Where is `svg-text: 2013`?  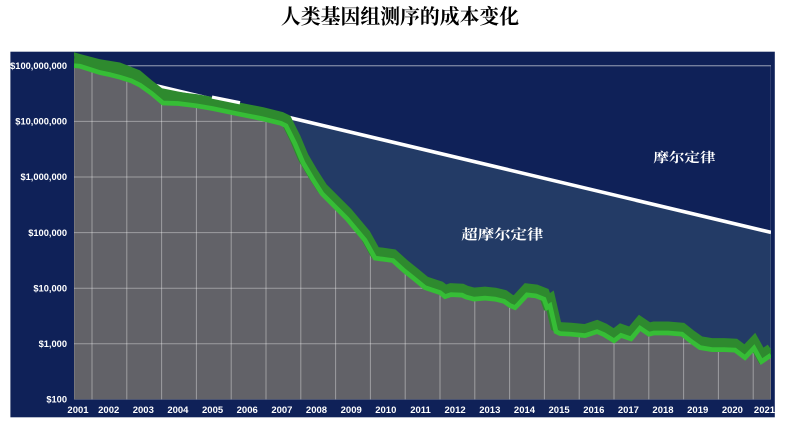 svg-text: 2013 is located at coordinates (489, 410).